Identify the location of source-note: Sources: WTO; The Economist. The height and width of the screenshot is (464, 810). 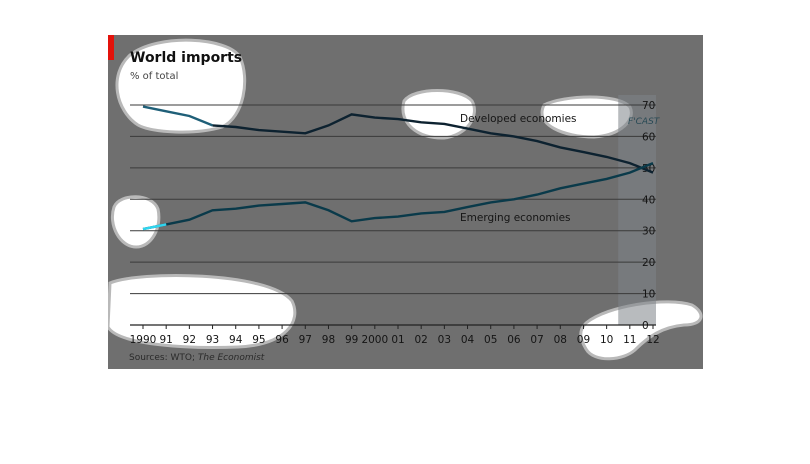
(197, 358).